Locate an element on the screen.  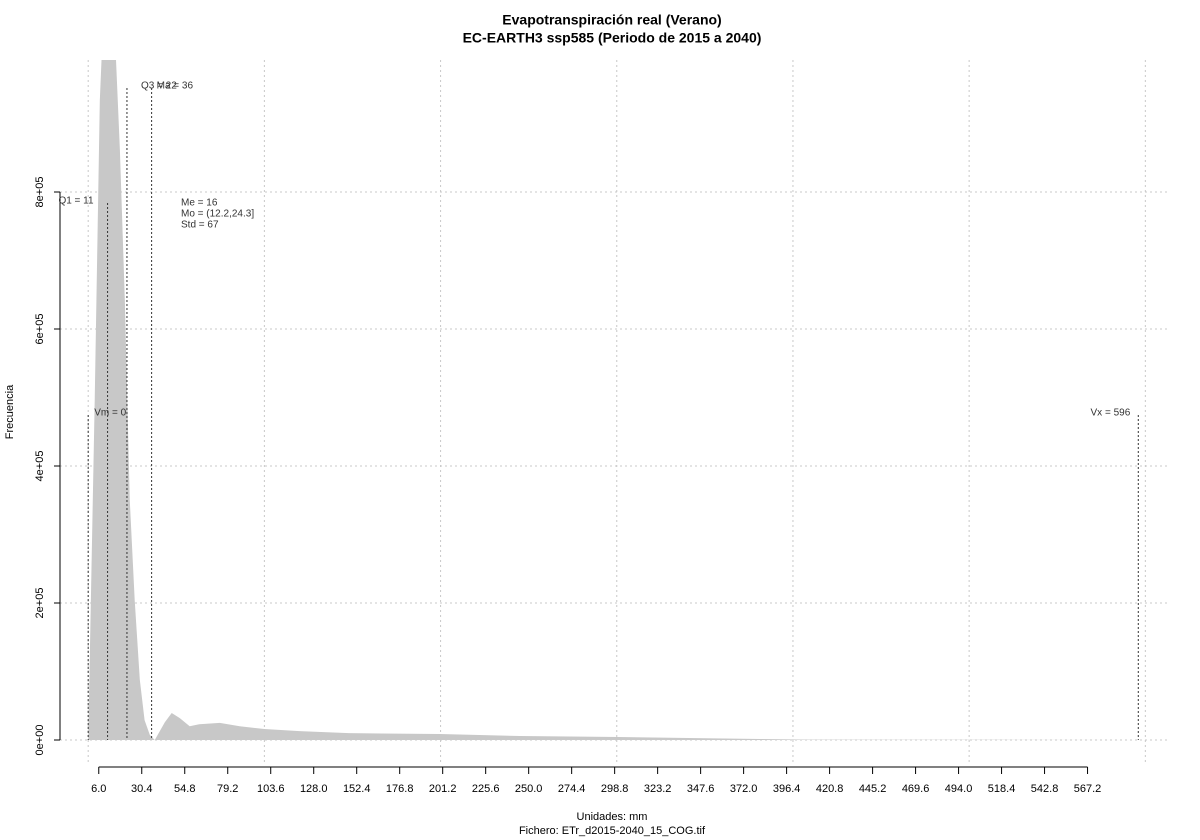
x-tick-label: 567.2 is located at coordinates (1088, 789).